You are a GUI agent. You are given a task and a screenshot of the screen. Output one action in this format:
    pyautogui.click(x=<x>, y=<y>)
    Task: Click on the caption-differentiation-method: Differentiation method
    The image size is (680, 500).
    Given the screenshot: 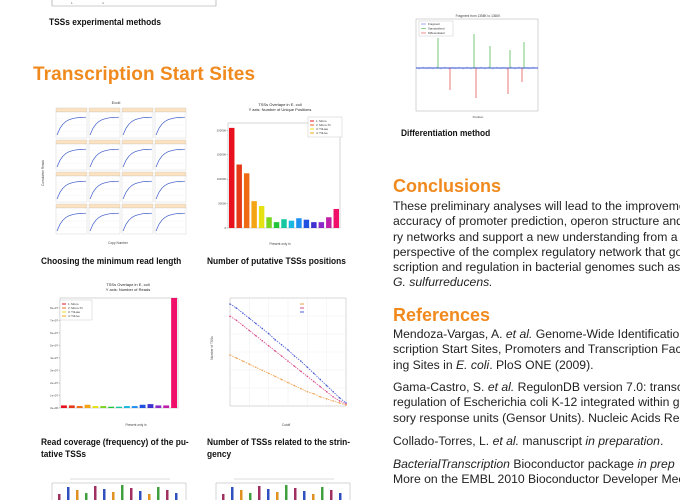 What is the action you would take?
    pyautogui.click(x=446, y=133)
    